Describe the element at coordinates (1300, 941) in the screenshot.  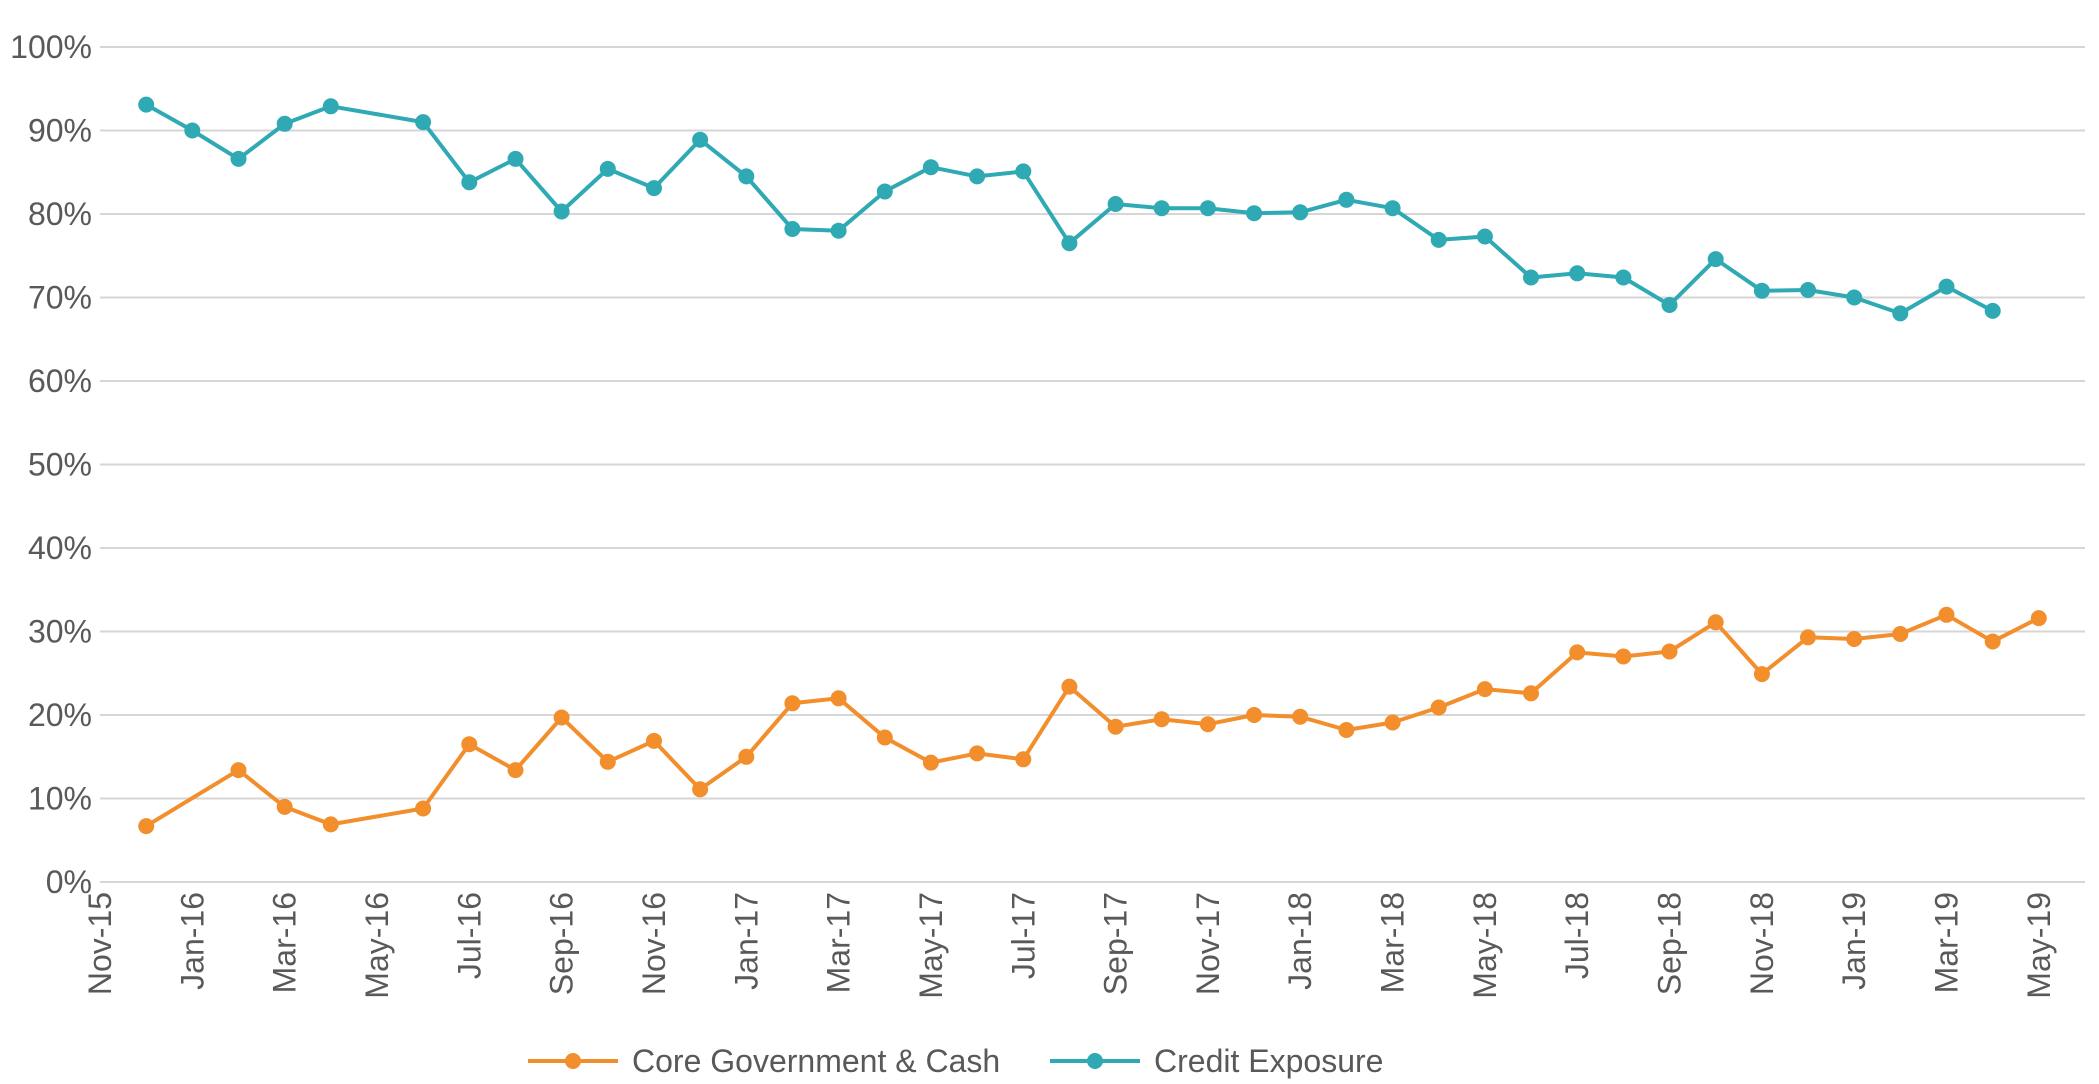
I see `x-tick-label: Jan-18` at that location.